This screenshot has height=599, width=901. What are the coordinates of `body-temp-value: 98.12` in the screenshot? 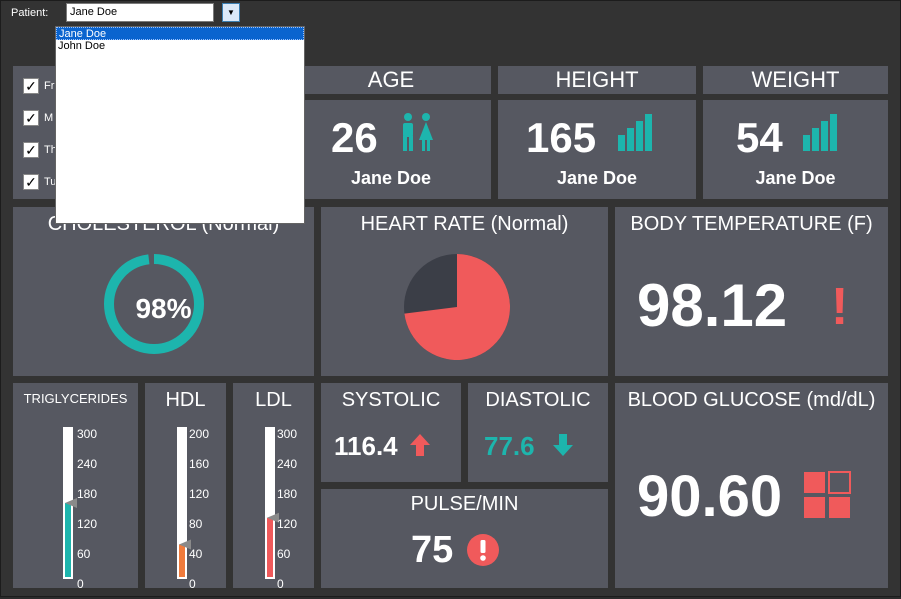 It's located at (712, 305).